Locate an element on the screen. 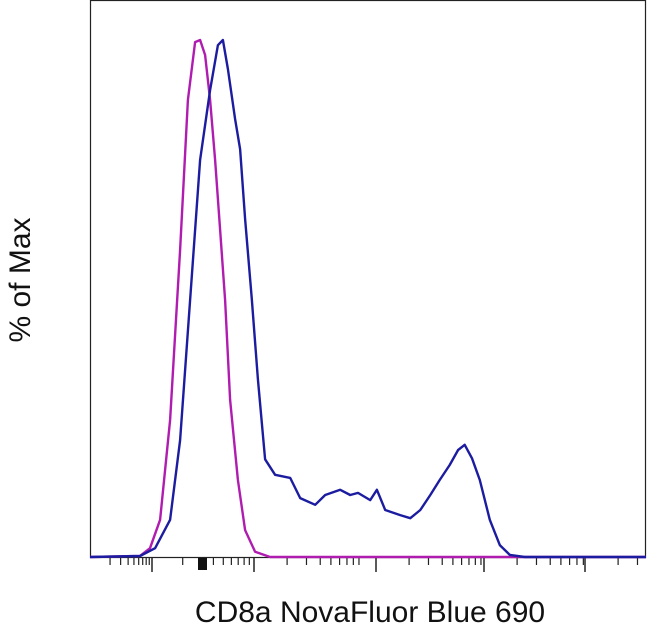  x-axis-label: CD8a NovaFluor Blue 690 is located at coordinates (370, 612).